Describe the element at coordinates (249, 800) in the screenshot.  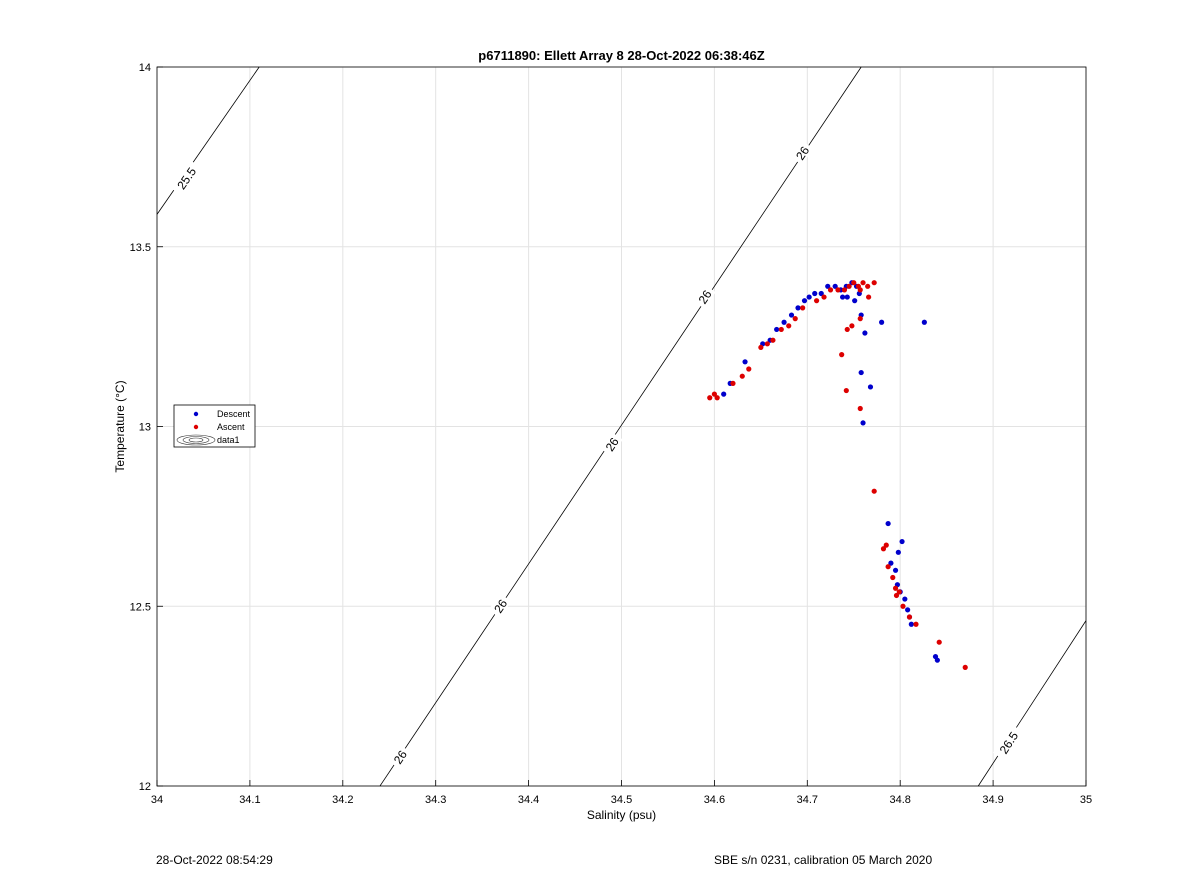
I see `x-tick-label: 34.1` at that location.